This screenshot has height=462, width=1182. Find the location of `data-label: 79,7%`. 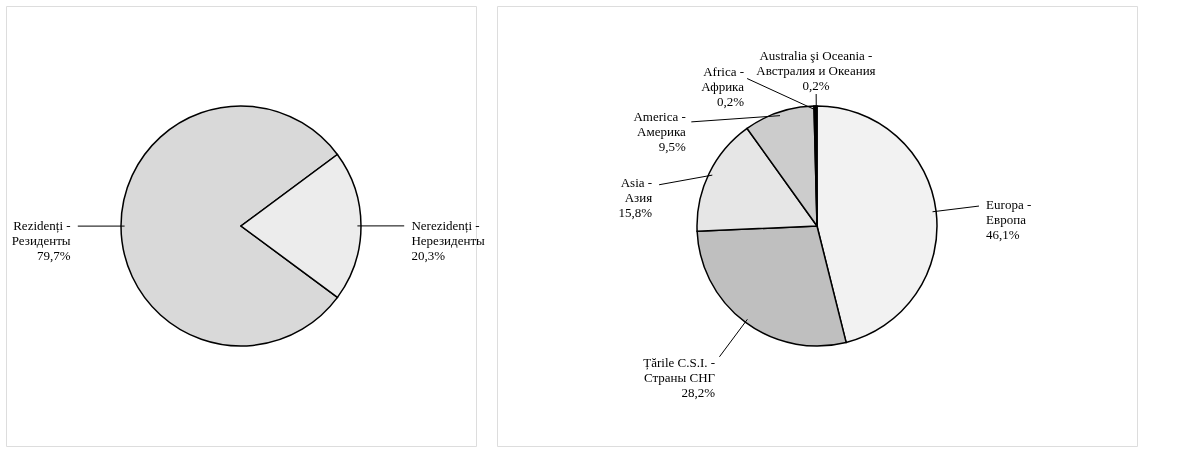

data-label: 79,7% is located at coordinates (54, 256).